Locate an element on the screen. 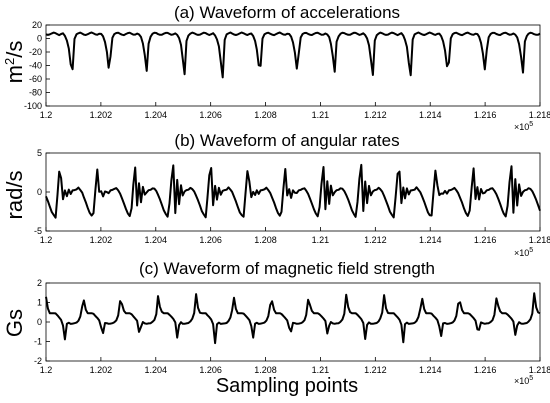  y-tick-label: 2 is located at coordinates (39, 283).